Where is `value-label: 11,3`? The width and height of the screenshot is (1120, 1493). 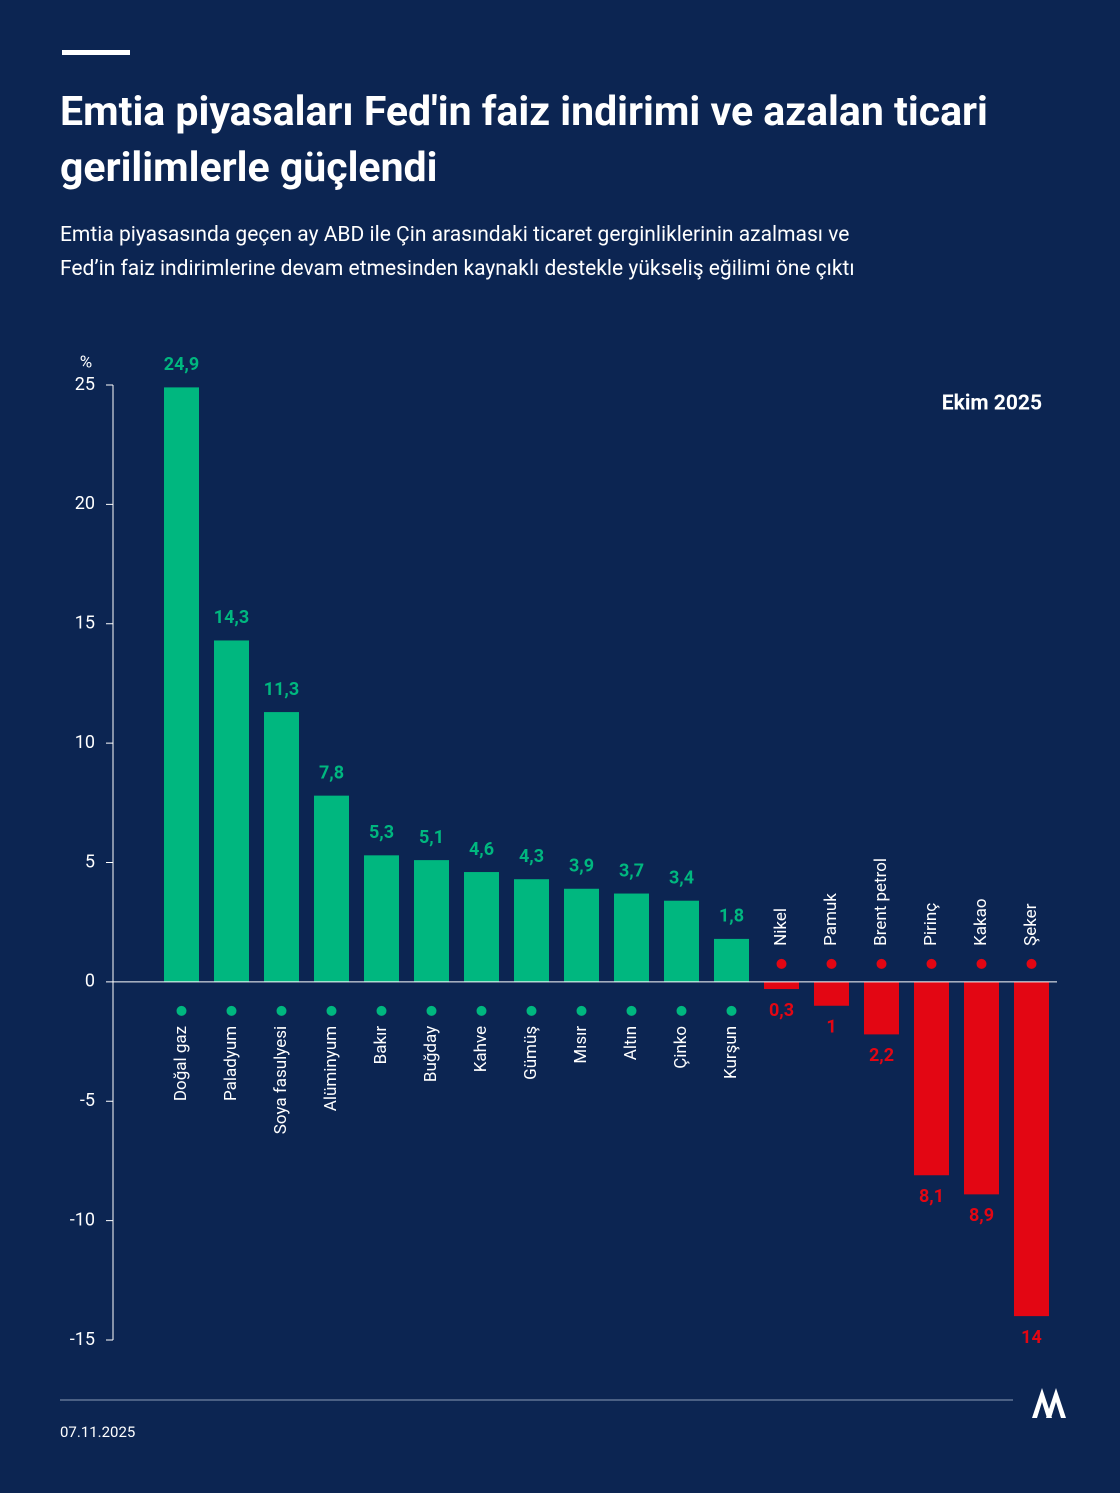 value-label: 11,3 is located at coordinates (281, 689).